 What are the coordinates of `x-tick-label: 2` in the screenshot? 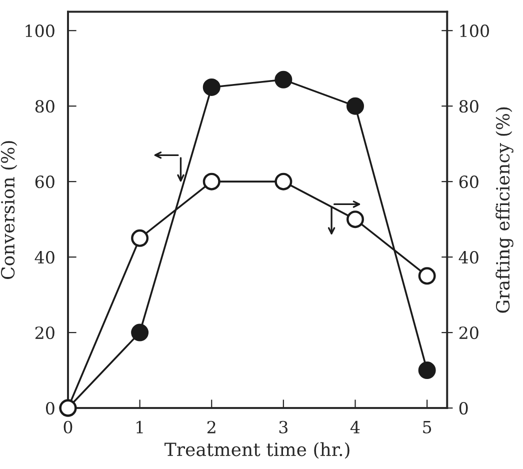 It's located at (211, 427).